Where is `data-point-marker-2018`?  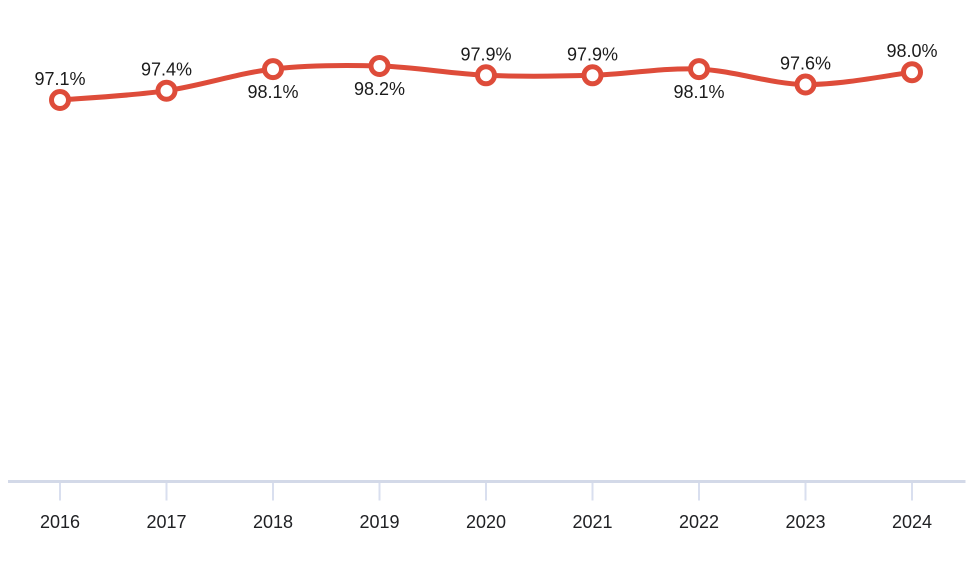 data-point-marker-2018 is located at coordinates (273, 69).